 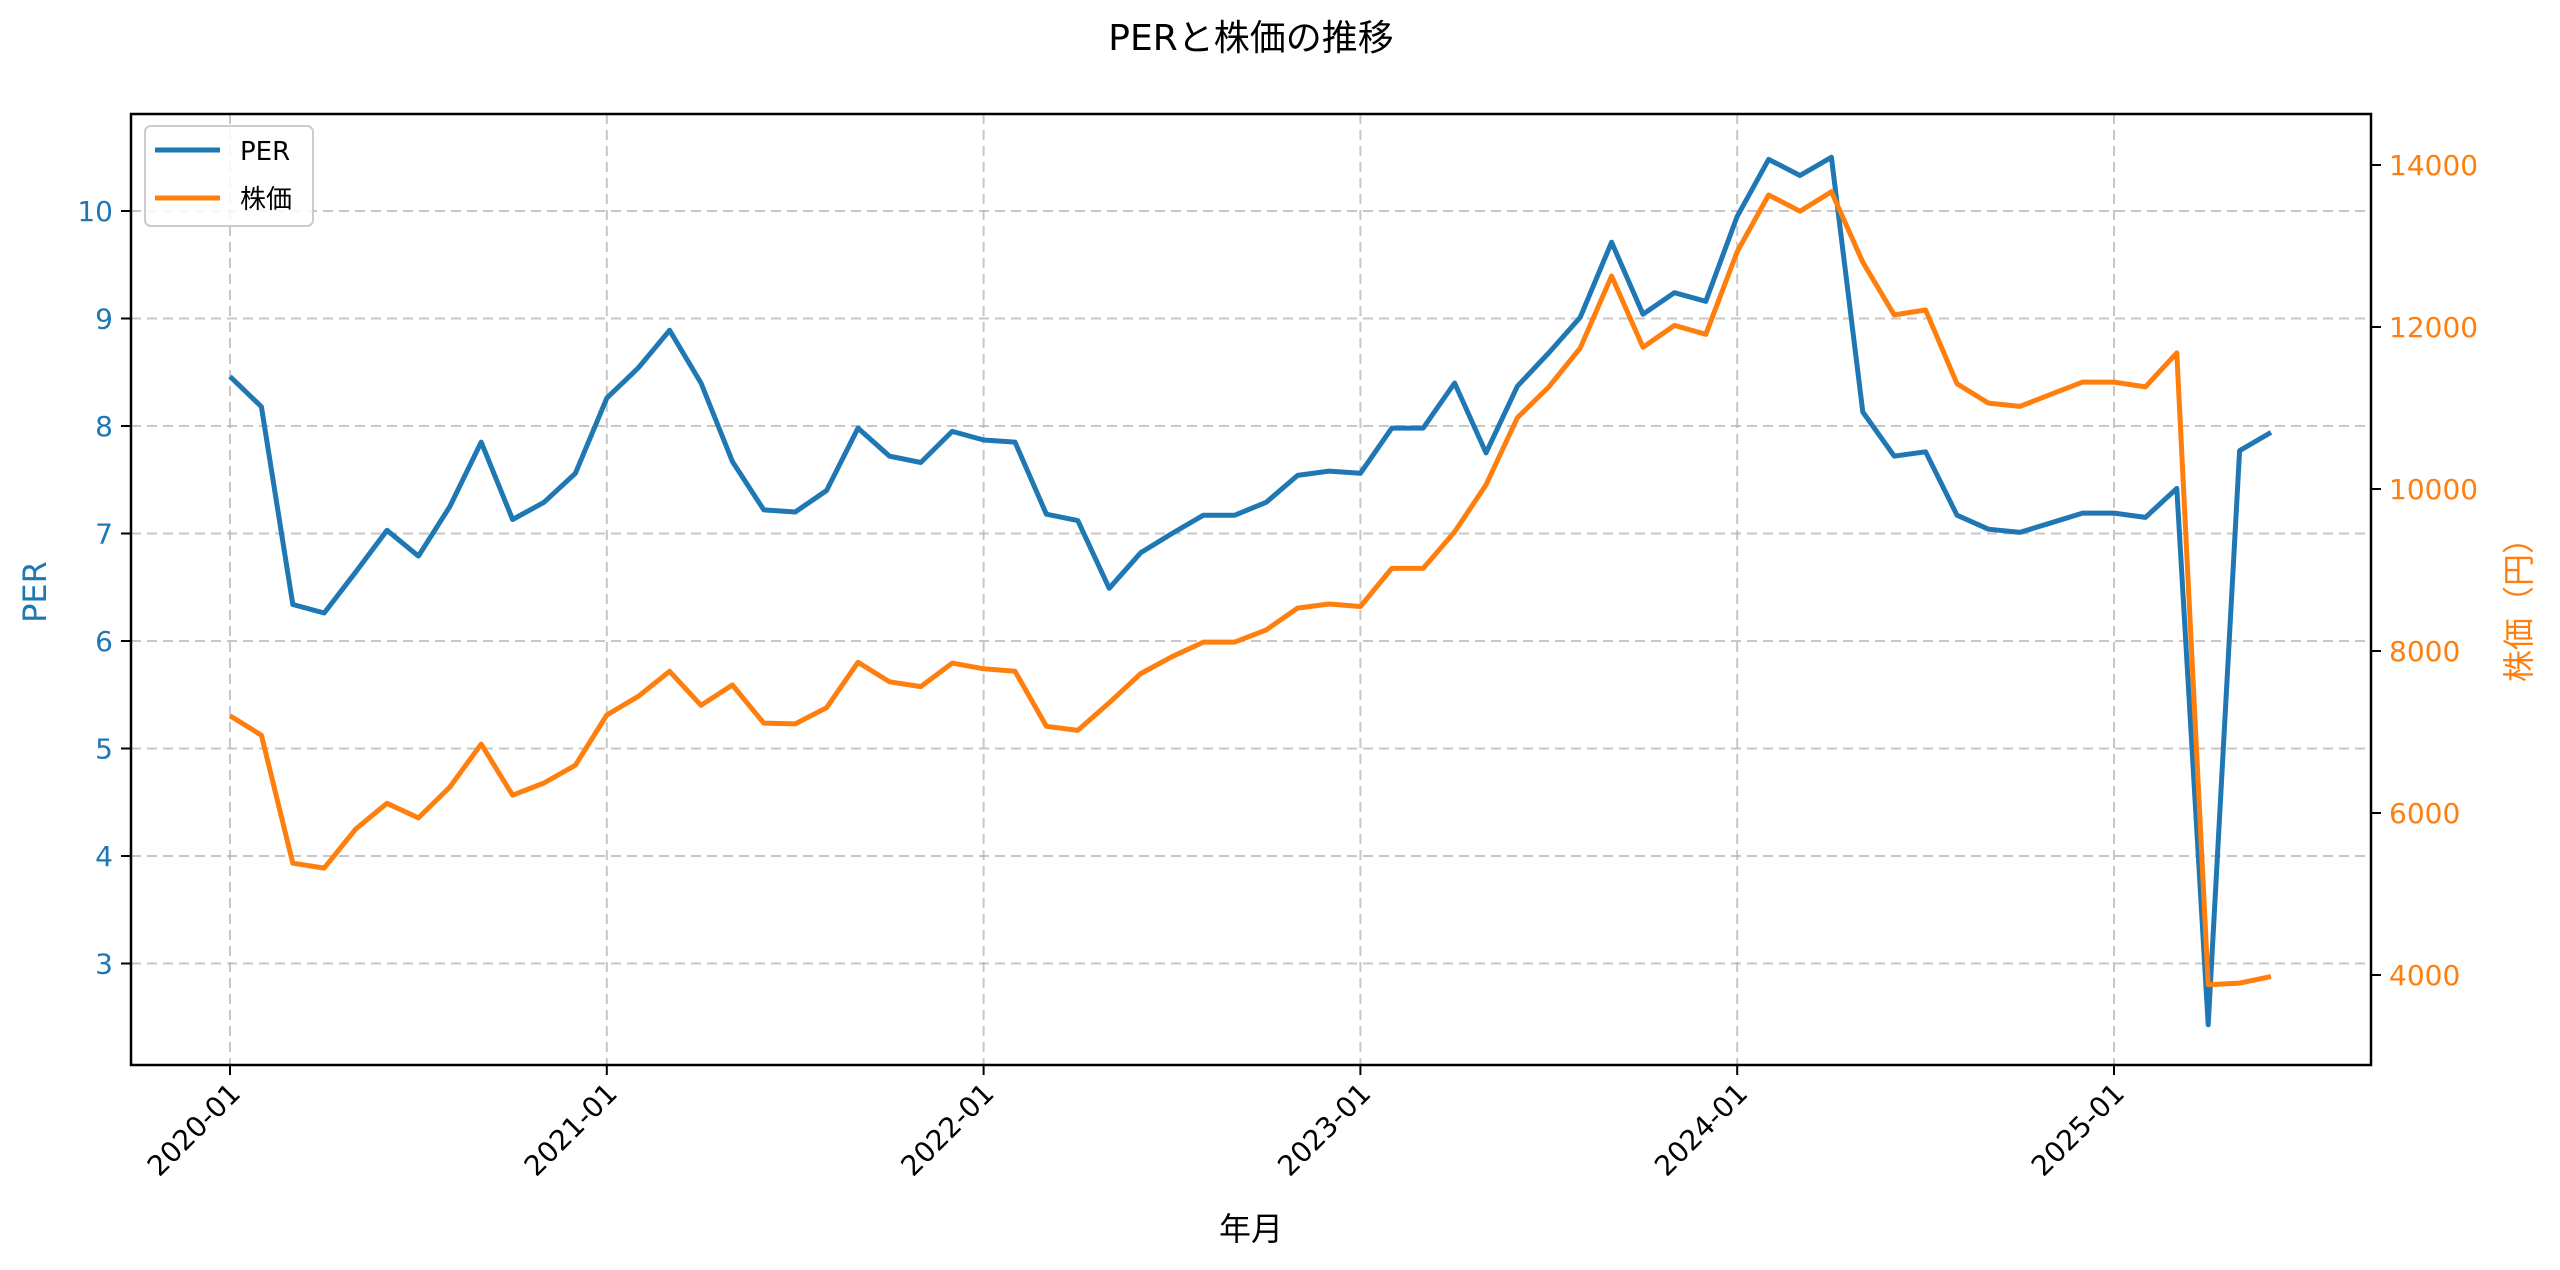 I want to click on price-tick-label: 14000, so click(x=2433, y=165).